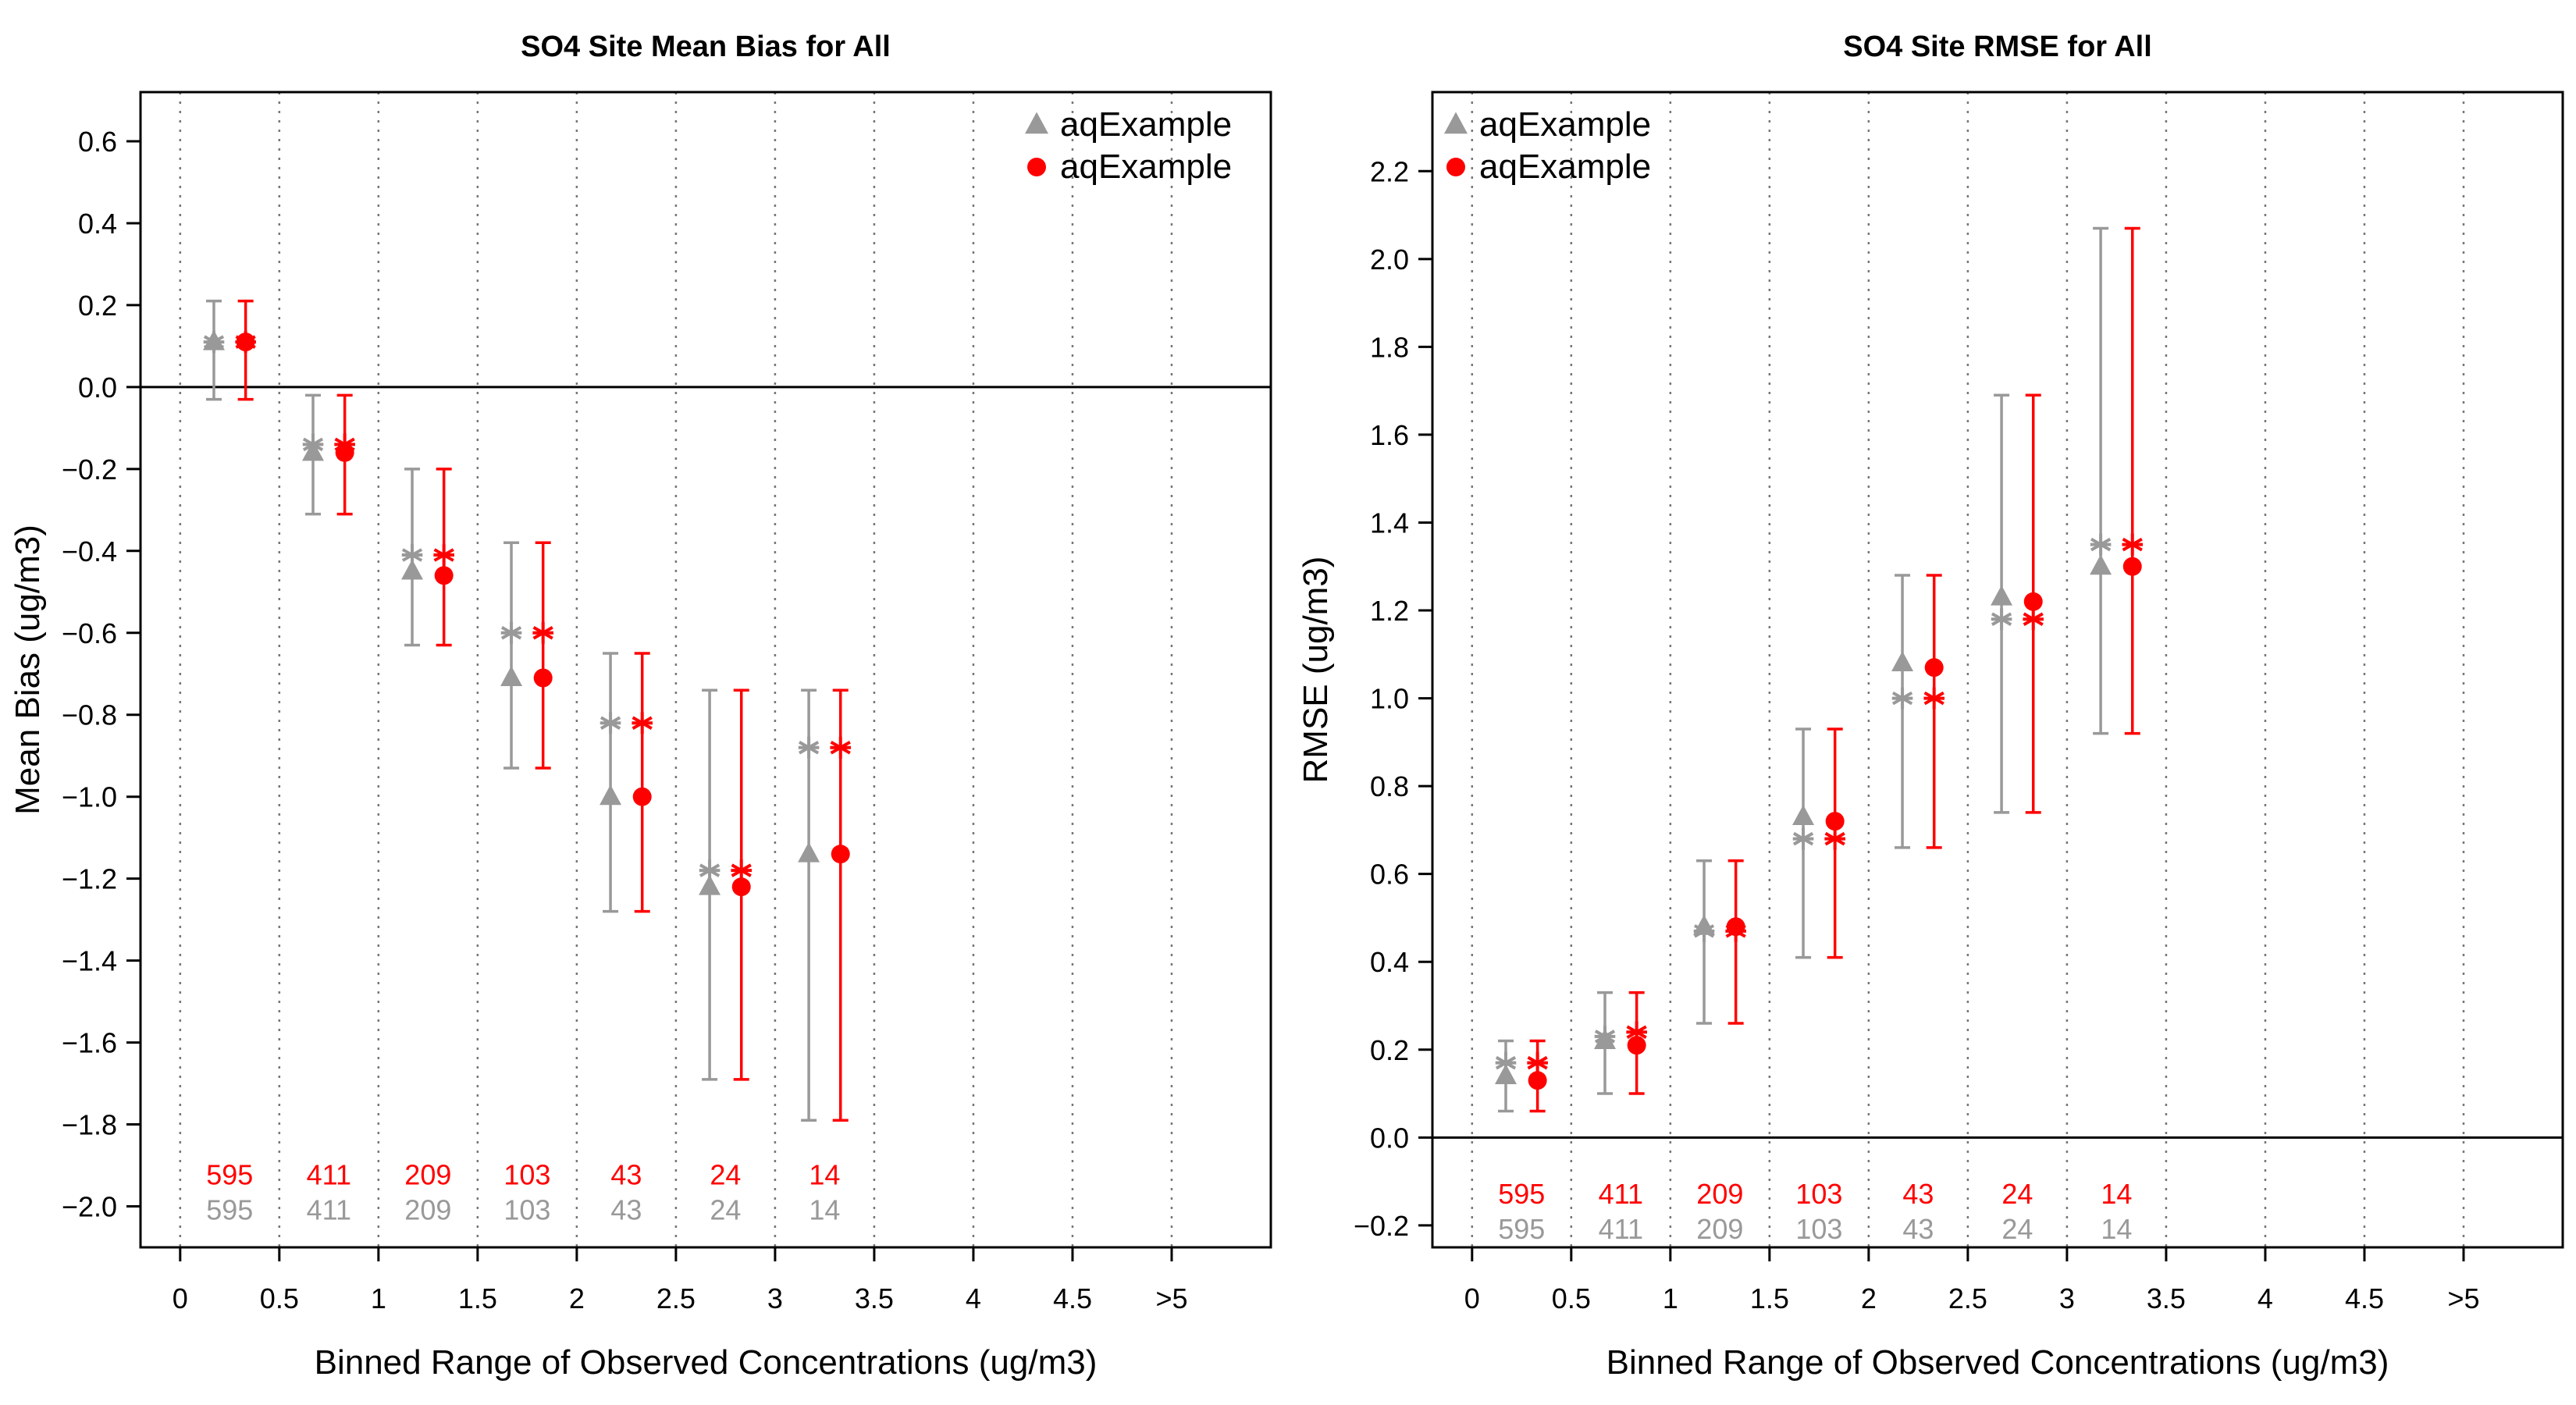 The height and width of the screenshot is (1405, 2576). I want to click on y-tick-label: −1.0, so click(89, 797).